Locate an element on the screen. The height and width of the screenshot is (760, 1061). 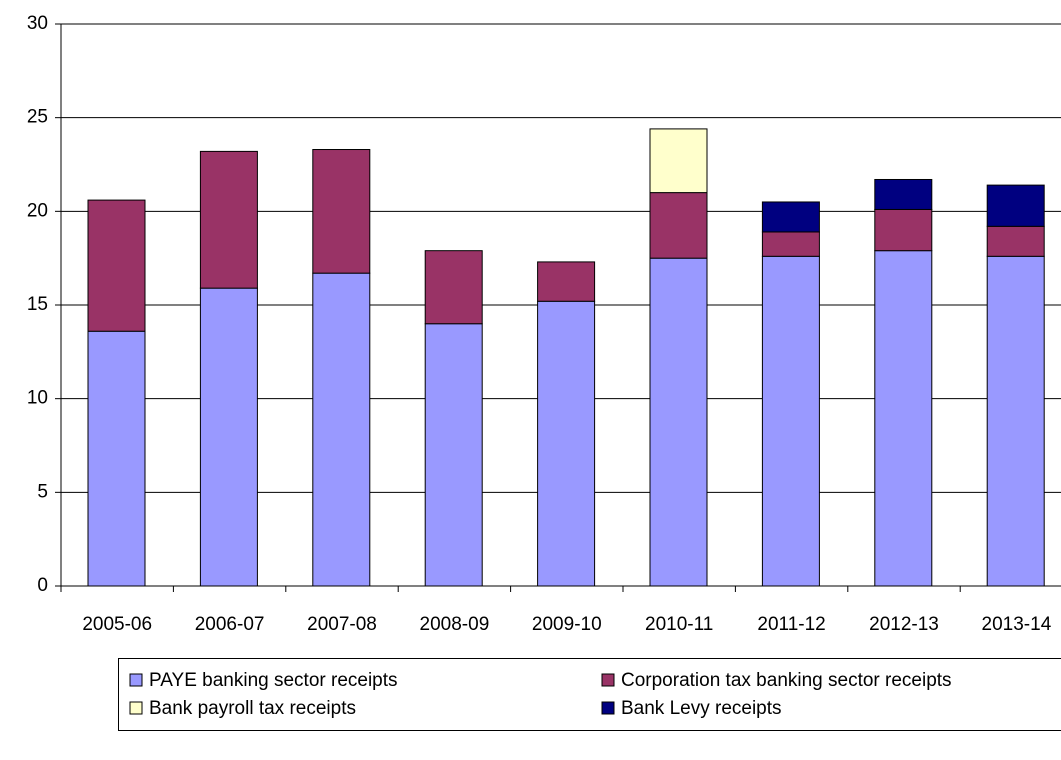
y-tick-label: 5 is located at coordinates (42, 491).